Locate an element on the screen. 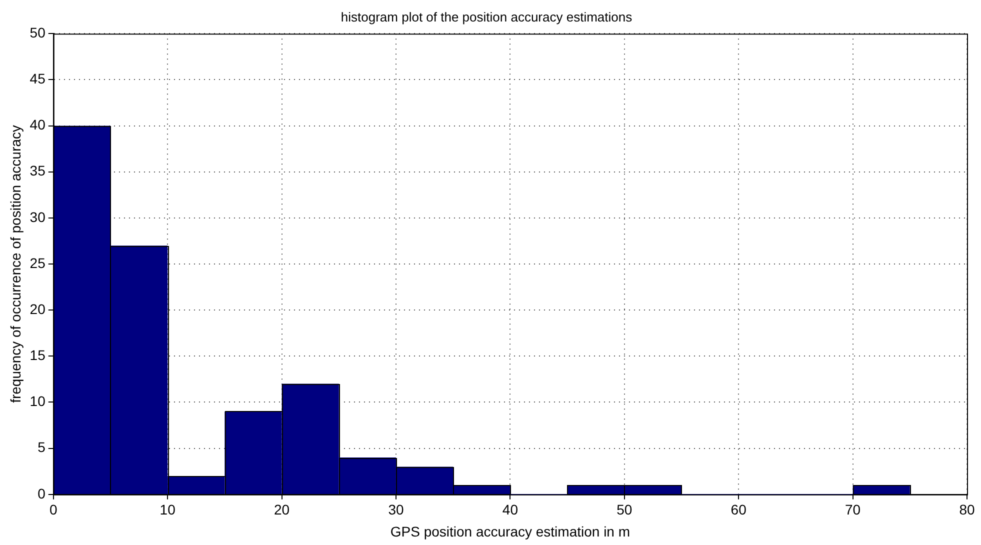  x-tick-label: 60 is located at coordinates (738, 510).